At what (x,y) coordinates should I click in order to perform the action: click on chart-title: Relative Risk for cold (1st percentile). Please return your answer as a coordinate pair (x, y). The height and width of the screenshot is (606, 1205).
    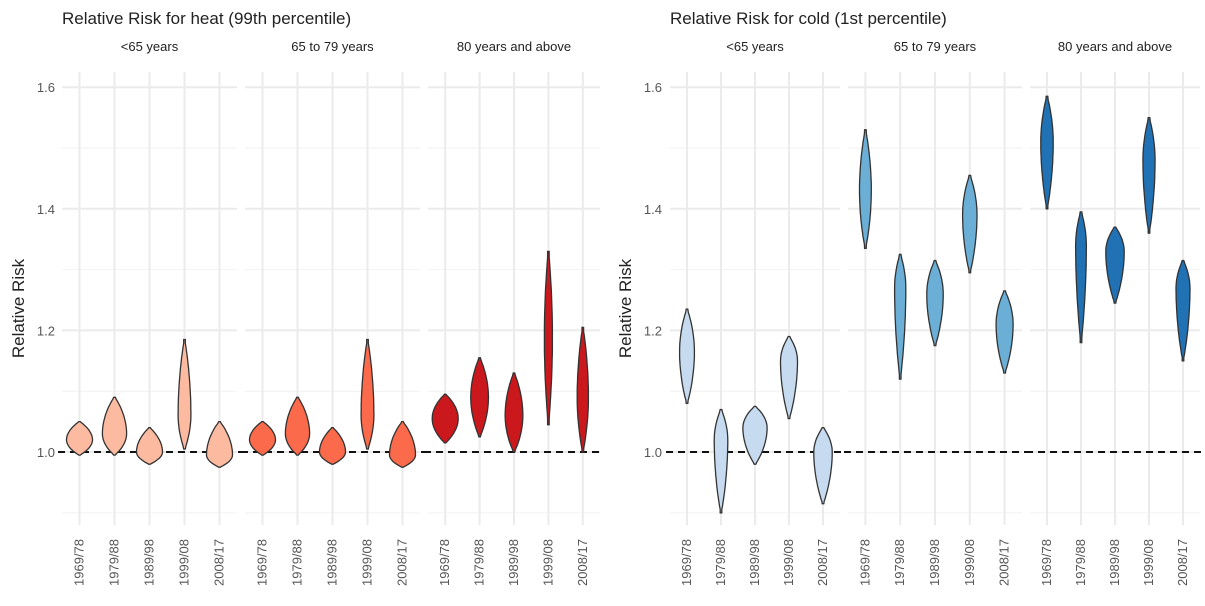
    Looking at the image, I should click on (808, 18).